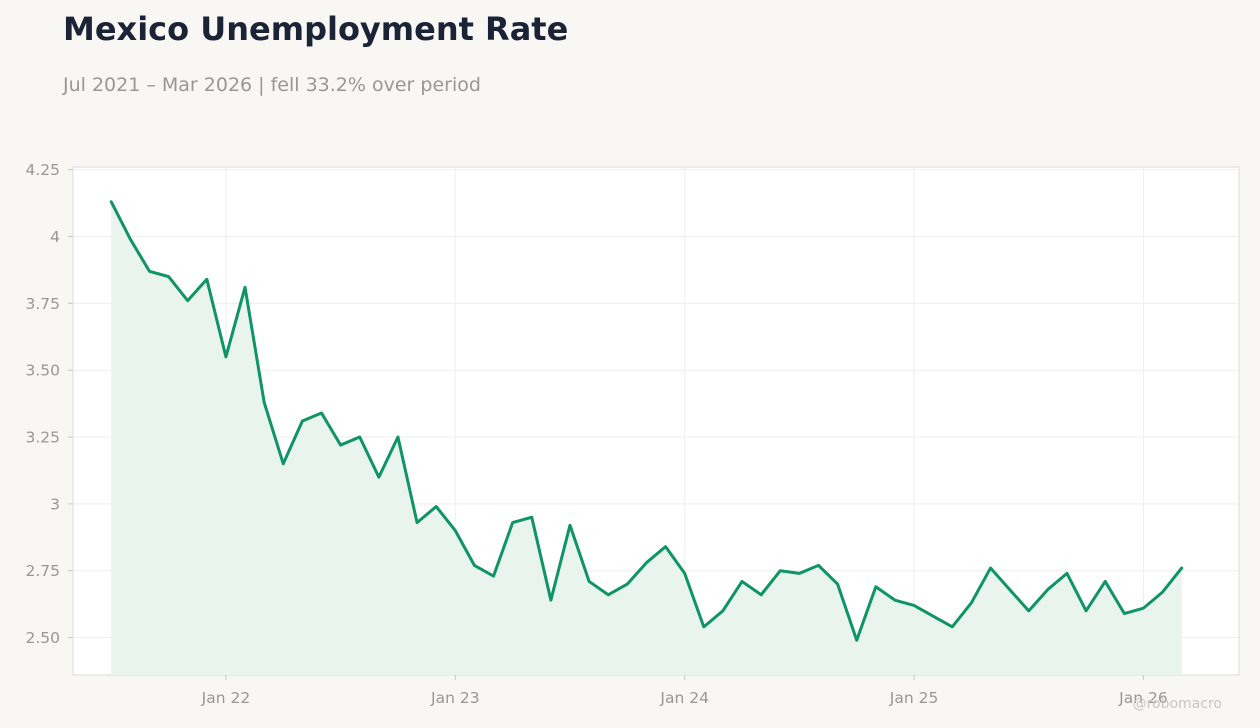 The height and width of the screenshot is (728, 1260). What do you see at coordinates (914, 698) in the screenshot?
I see `x-tick-label: Jan 25` at bounding box center [914, 698].